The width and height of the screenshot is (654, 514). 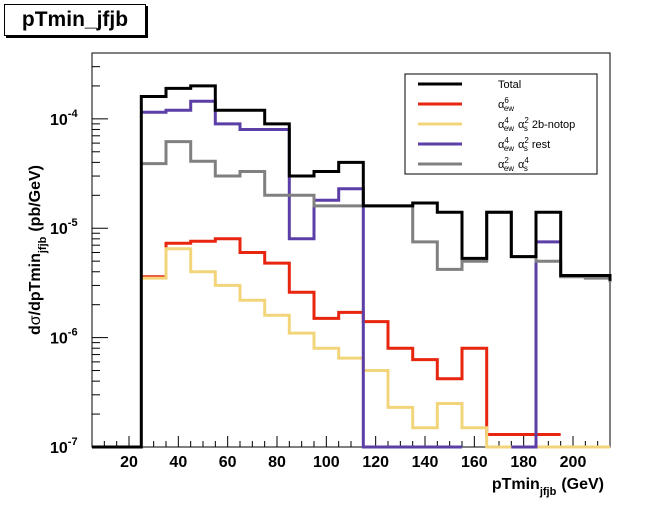 I want to click on x-tick-label: 40, so click(x=178, y=462).